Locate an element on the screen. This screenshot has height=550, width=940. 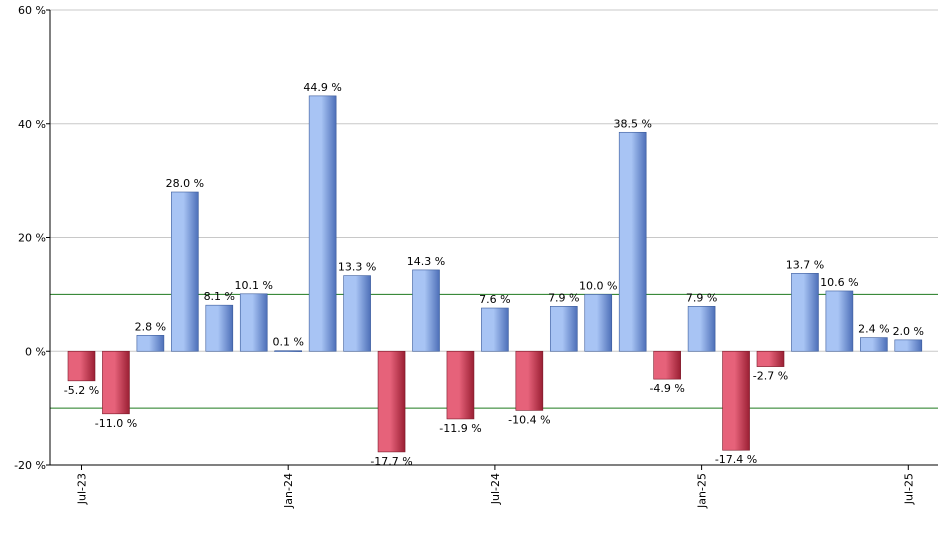
data-label: -10.4 % is located at coordinates (529, 419).